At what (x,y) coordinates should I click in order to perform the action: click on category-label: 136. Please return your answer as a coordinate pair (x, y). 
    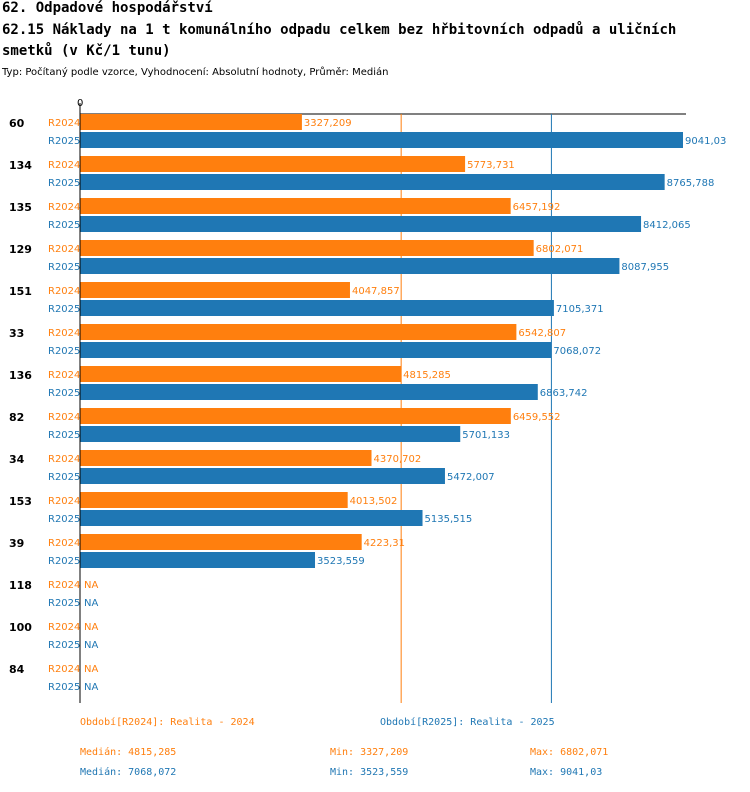
    Looking at the image, I should click on (20, 375).